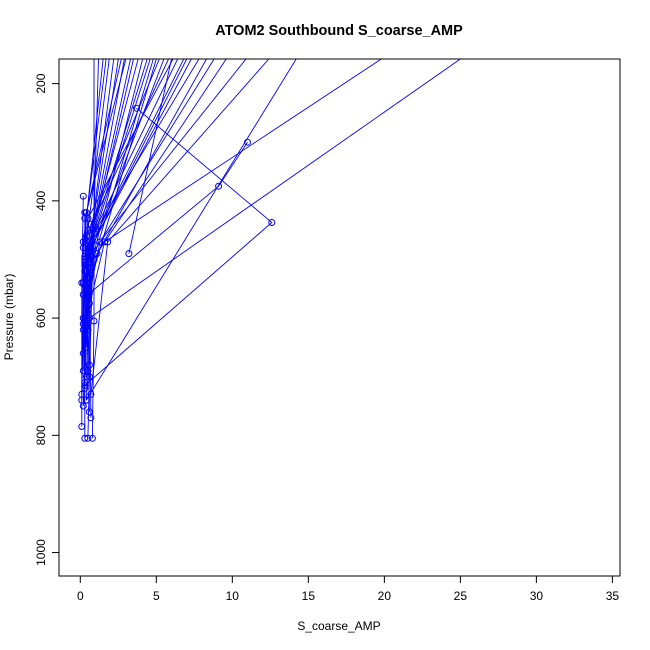 This screenshot has width=650, height=650. I want to click on x-tick-label: 25, so click(461, 596).